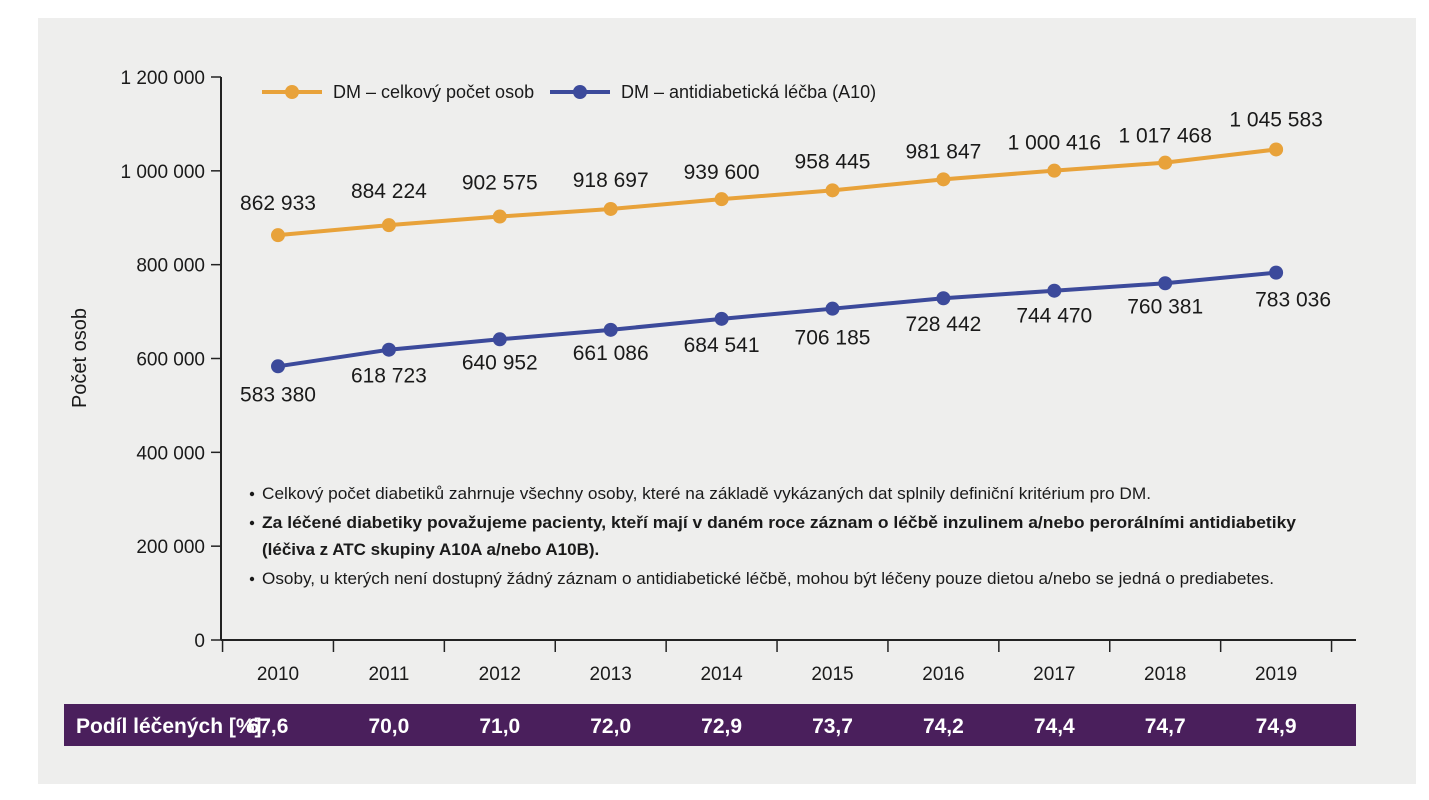 This screenshot has width=1429, height=800. Describe the element at coordinates (1276, 674) in the screenshot. I see `x-tick-label: 2019` at that location.